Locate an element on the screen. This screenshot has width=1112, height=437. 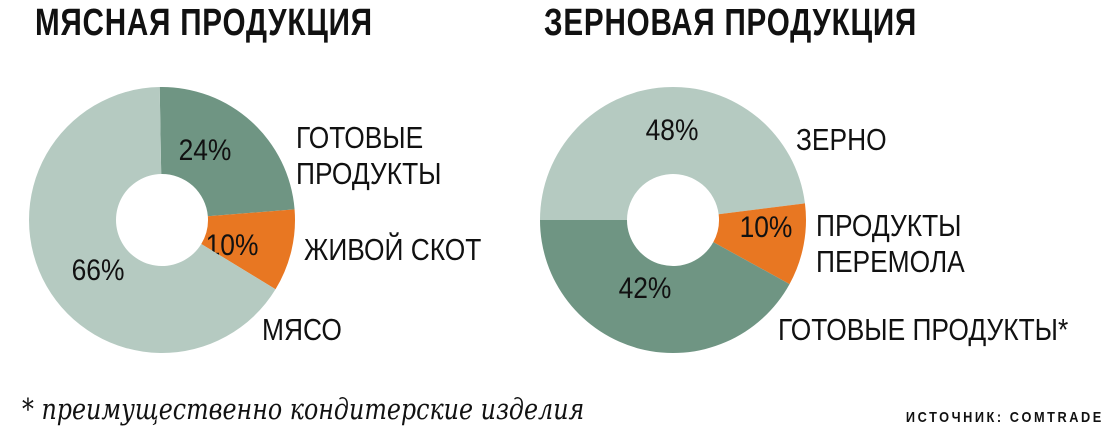
slice-label-1-1: 10% is located at coordinates (766, 226).